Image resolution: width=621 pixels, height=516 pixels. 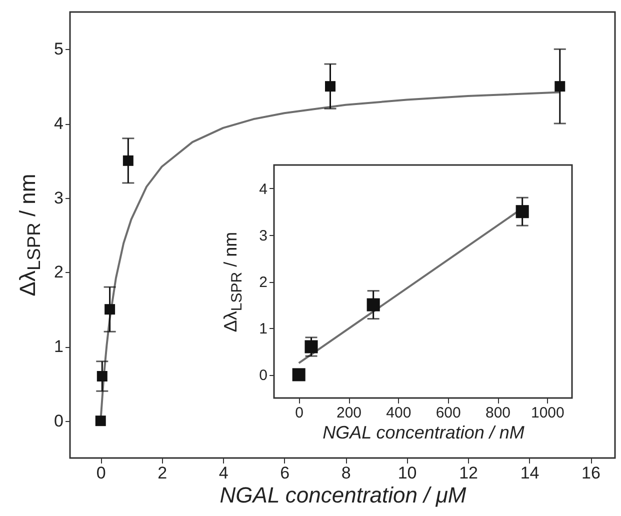 What do you see at coordinates (399, 413) in the screenshot?
I see `x-tick-label: 400` at bounding box center [399, 413].